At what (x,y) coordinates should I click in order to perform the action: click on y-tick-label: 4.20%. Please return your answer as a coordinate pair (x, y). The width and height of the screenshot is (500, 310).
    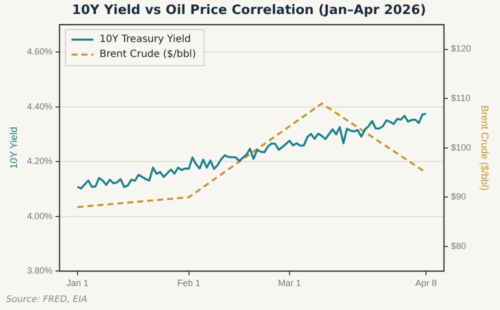
    Looking at the image, I should click on (39, 161).